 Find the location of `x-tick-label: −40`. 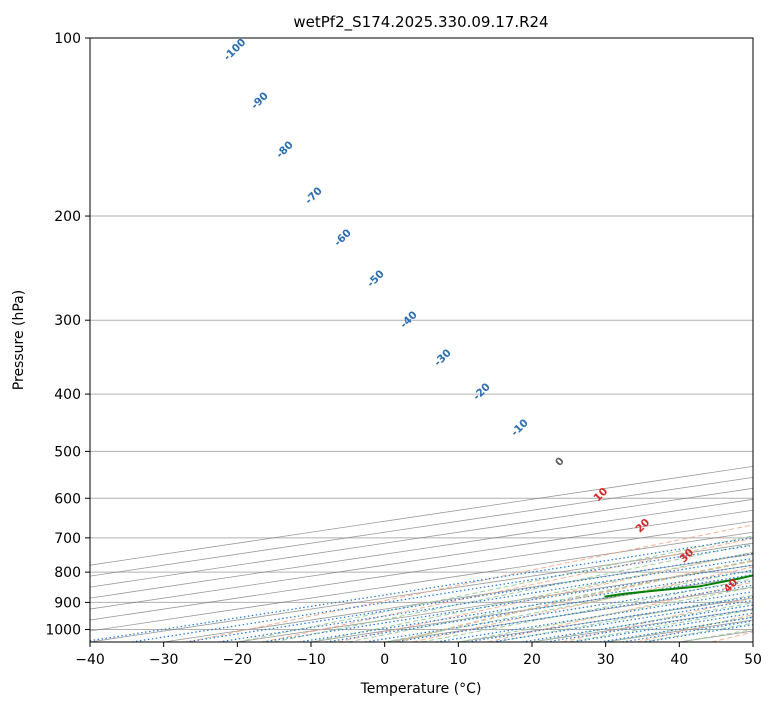

x-tick-label: −40 is located at coordinates (90, 660).